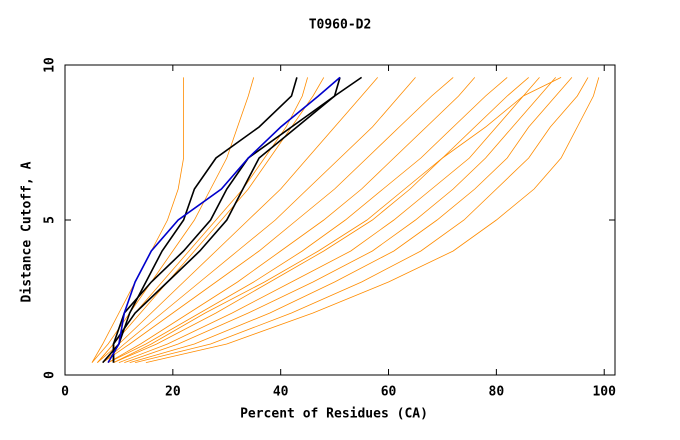  What do you see at coordinates (50, 220) in the screenshot?
I see `y-tick-label: 5` at bounding box center [50, 220].